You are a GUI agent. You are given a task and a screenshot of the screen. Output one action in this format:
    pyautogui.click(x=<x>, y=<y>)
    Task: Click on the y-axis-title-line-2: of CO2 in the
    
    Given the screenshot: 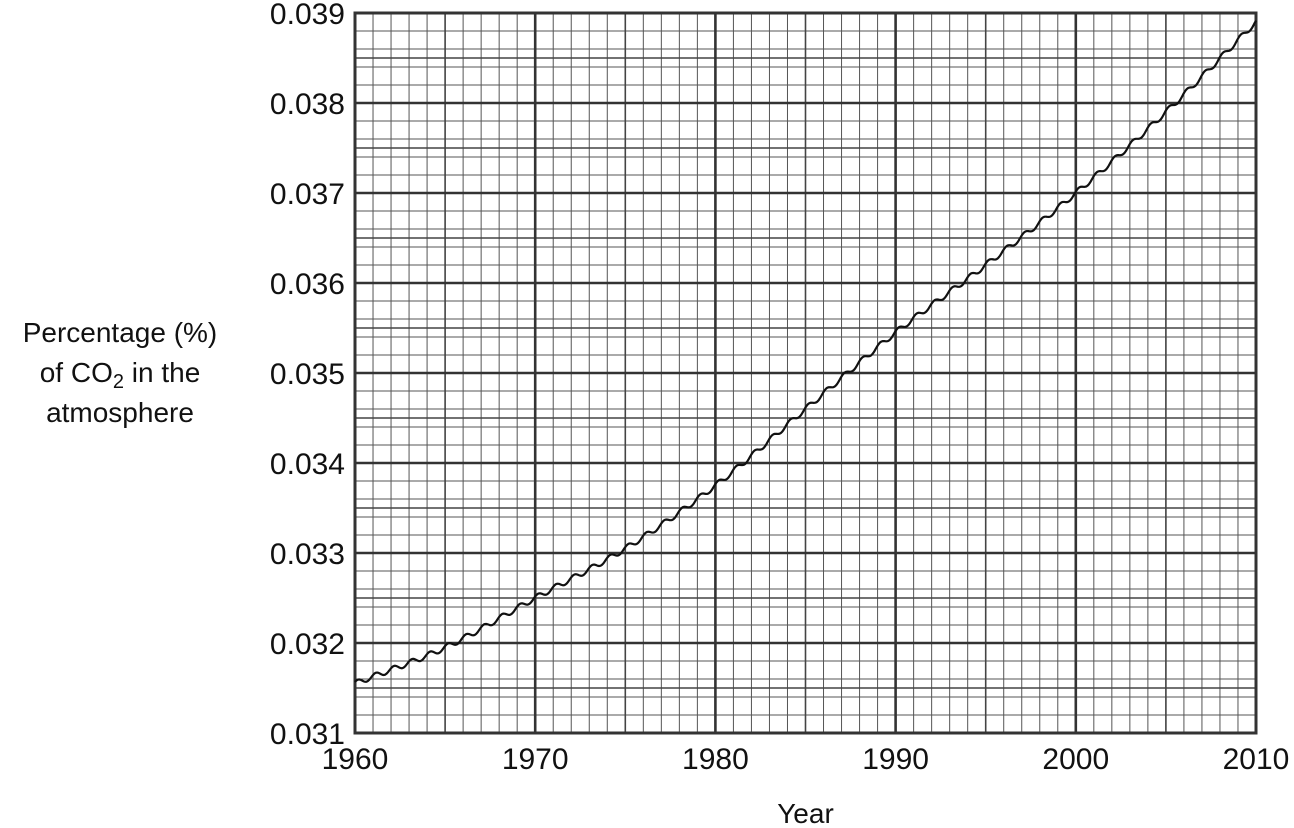 What is the action you would take?
    pyautogui.click(x=120, y=373)
    